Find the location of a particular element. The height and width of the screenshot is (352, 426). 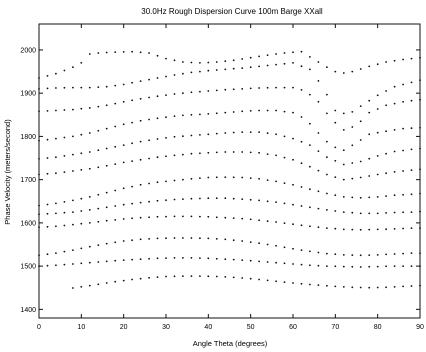

x-tick-label: 20 is located at coordinates (124, 327).